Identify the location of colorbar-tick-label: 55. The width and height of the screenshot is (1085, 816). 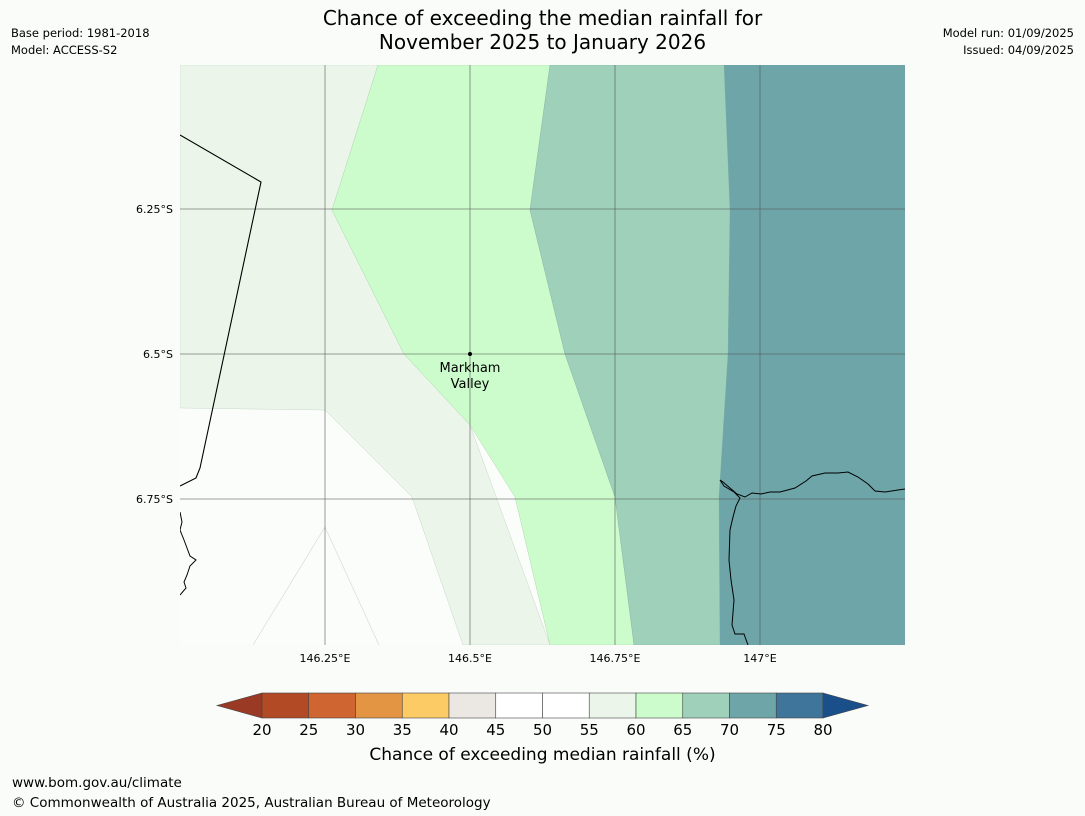
(589, 730).